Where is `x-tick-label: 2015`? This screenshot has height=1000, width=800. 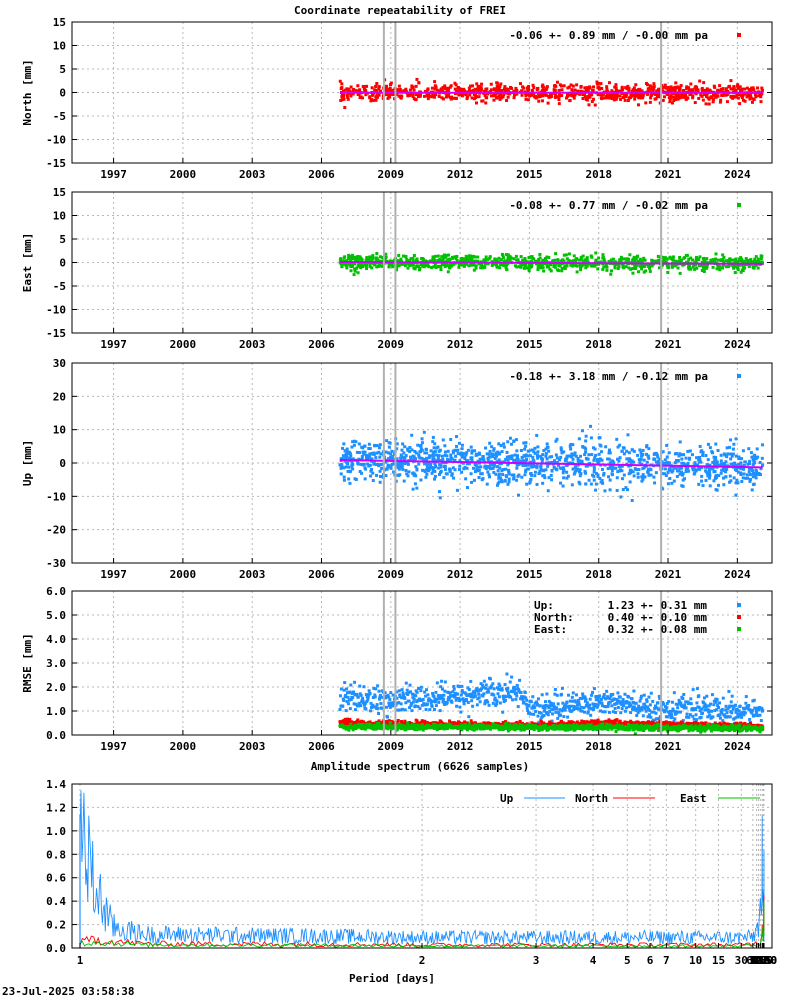 x-tick-label: 2015 is located at coordinates (529, 344).